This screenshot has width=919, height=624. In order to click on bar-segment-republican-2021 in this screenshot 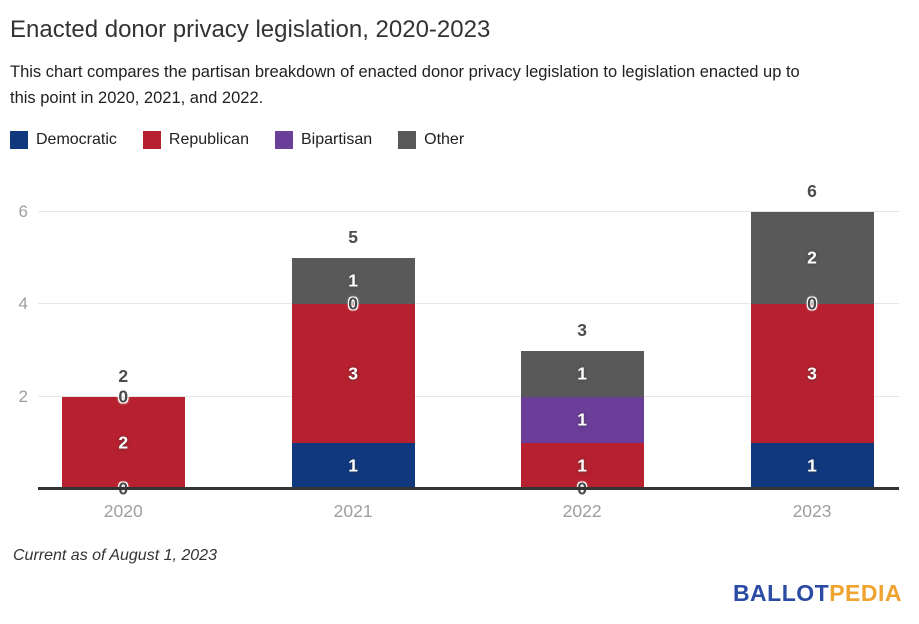, I will do `click(353, 373)`.